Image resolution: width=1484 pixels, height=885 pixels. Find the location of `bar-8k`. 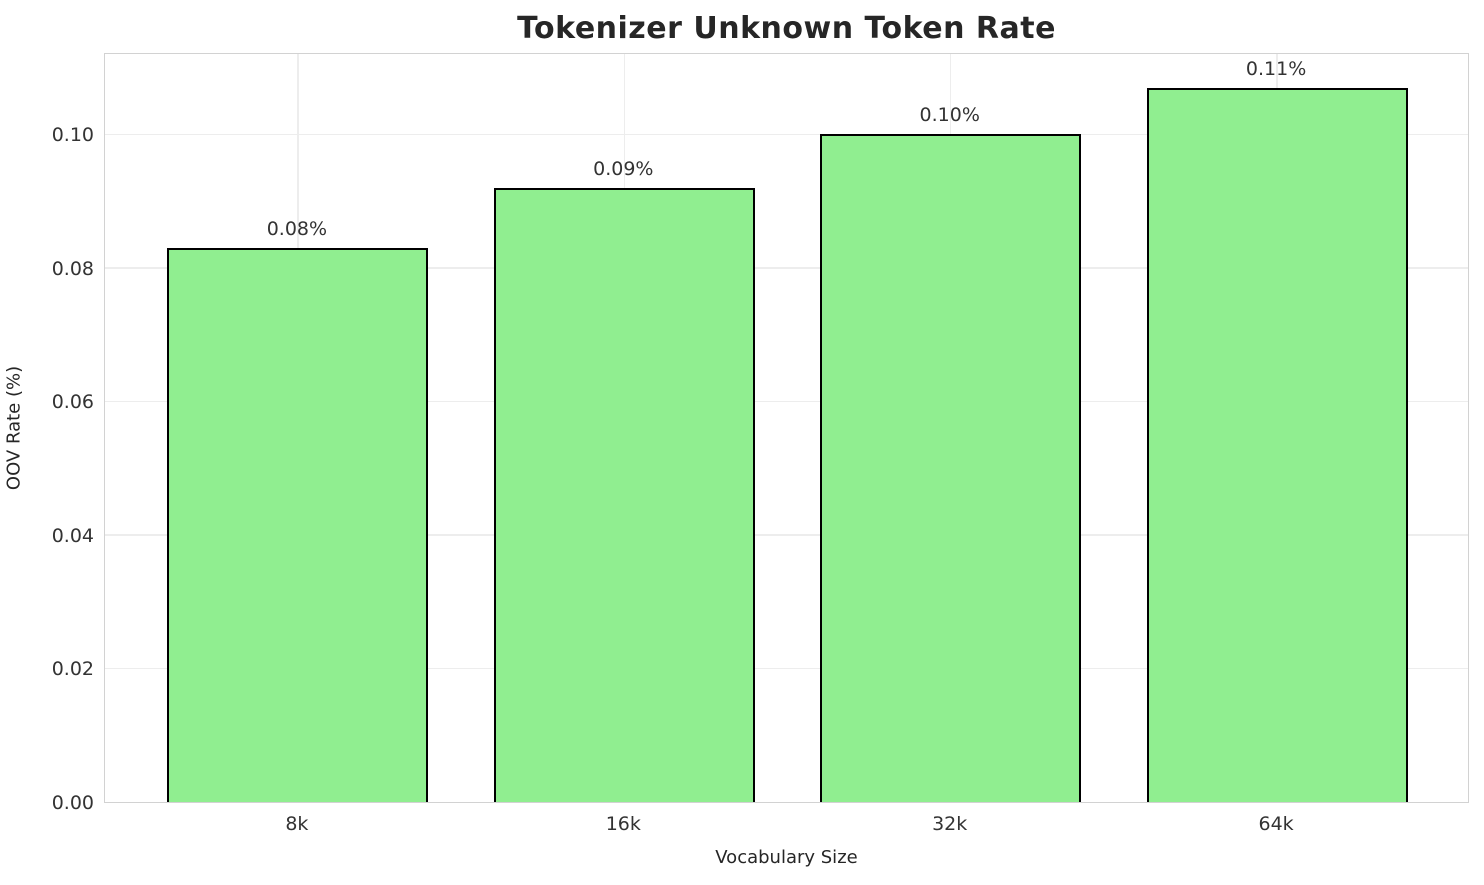

bar-8k is located at coordinates (298, 524).